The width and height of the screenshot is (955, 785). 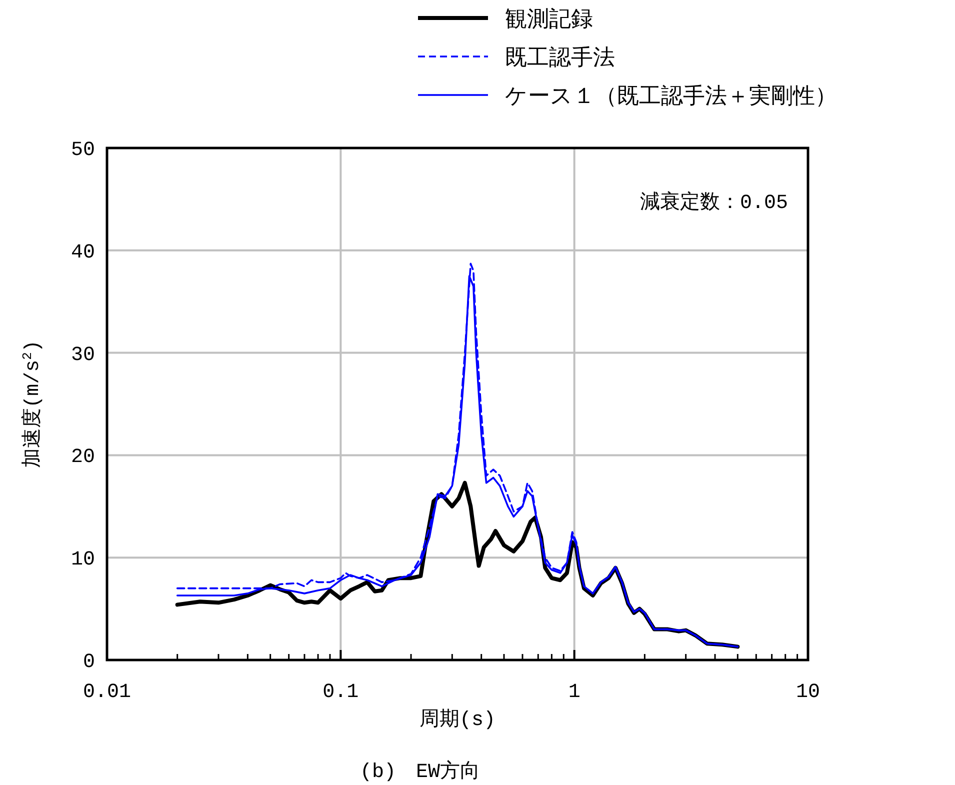 I want to click on y-tick-label: 30, so click(x=82, y=355).